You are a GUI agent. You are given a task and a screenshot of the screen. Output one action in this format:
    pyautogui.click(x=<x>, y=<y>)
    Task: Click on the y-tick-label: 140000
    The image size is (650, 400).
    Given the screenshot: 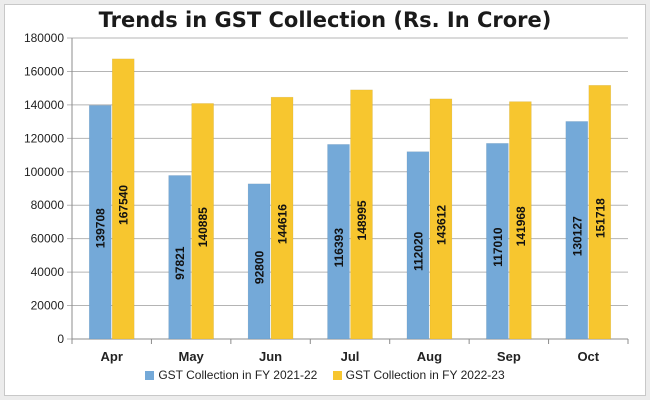 What is the action you would take?
    pyautogui.click(x=44, y=105)
    